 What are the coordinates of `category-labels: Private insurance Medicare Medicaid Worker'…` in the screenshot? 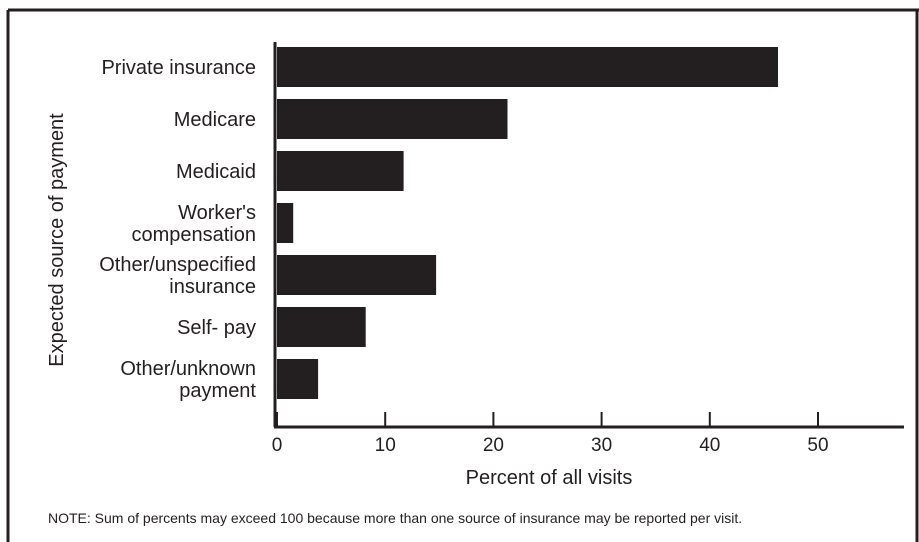 It's located at (177, 229).